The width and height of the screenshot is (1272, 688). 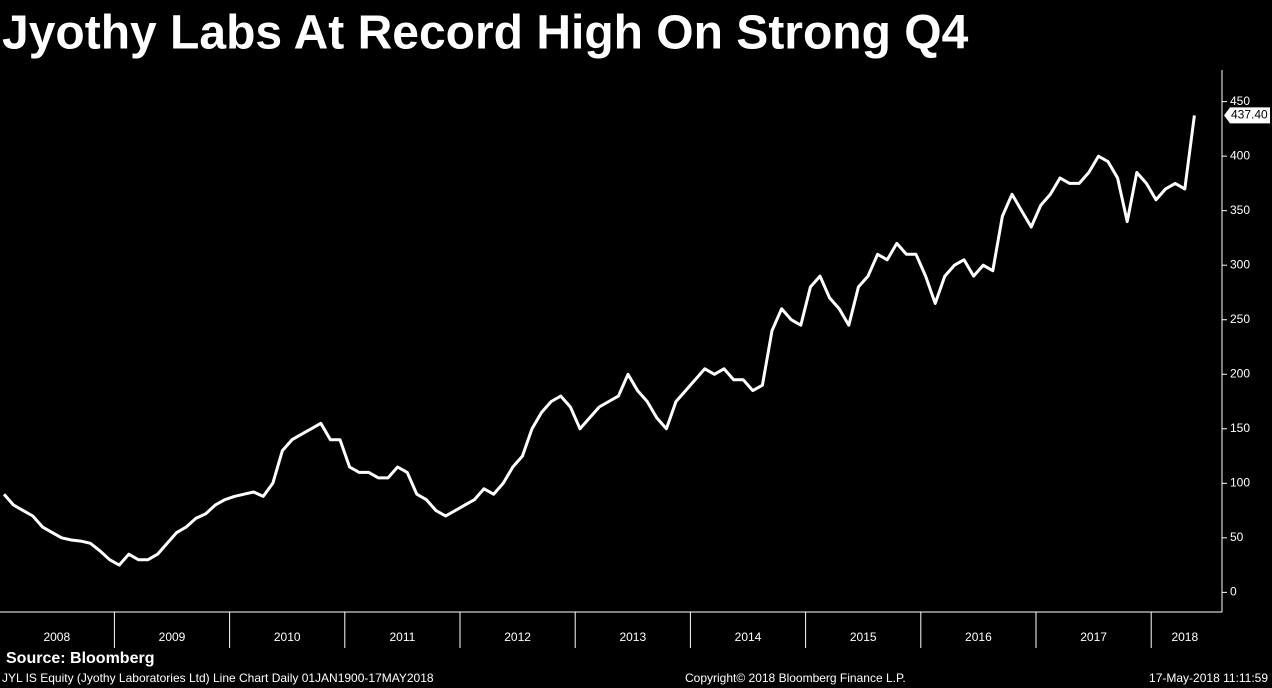 What do you see at coordinates (172, 637) in the screenshot?
I see `x-tick-label: 2009` at bounding box center [172, 637].